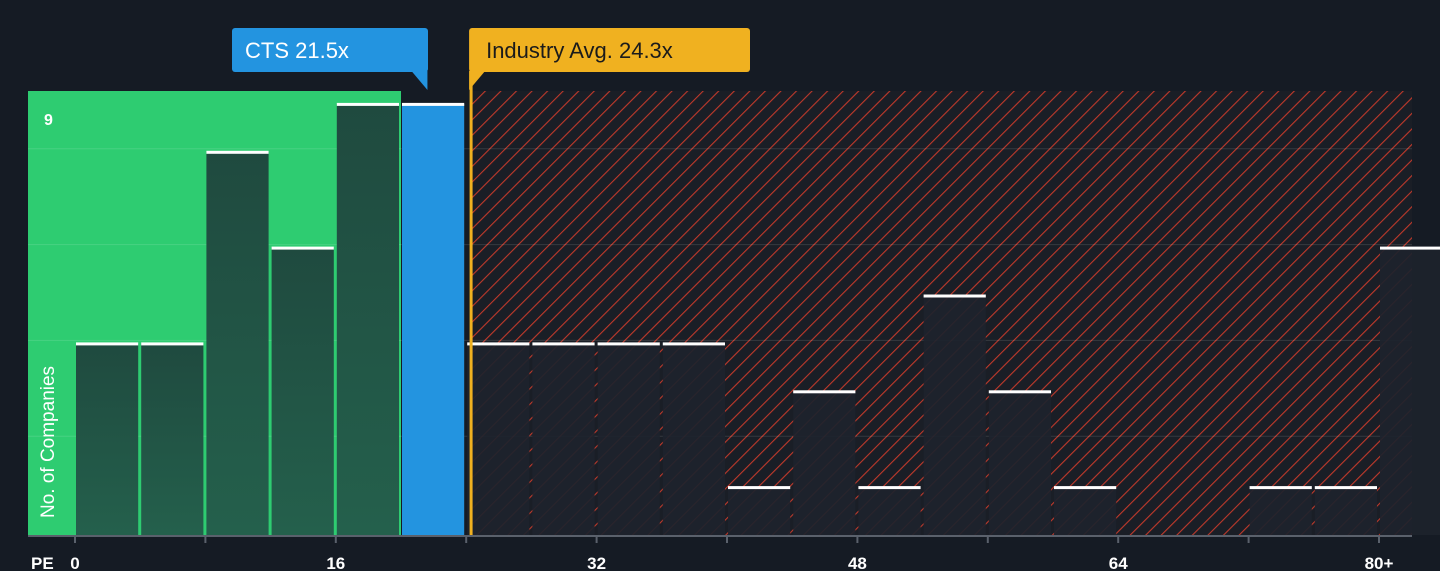 The image size is (1440, 571). What do you see at coordinates (596, 562) in the screenshot?
I see `x-tick-label: 32` at bounding box center [596, 562].